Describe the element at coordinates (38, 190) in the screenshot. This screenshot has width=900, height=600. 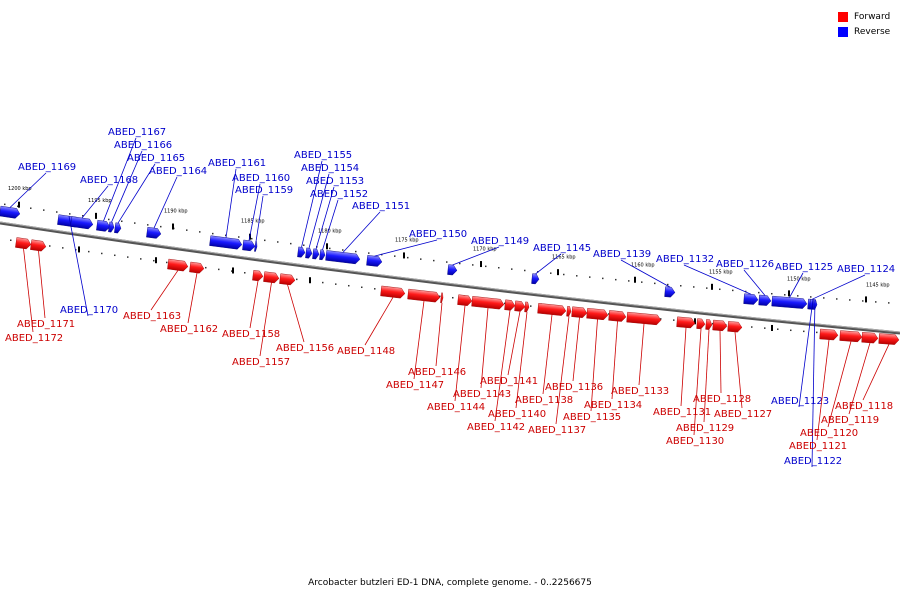
I see `gene-abed-1169: ABED_1169` at that location.